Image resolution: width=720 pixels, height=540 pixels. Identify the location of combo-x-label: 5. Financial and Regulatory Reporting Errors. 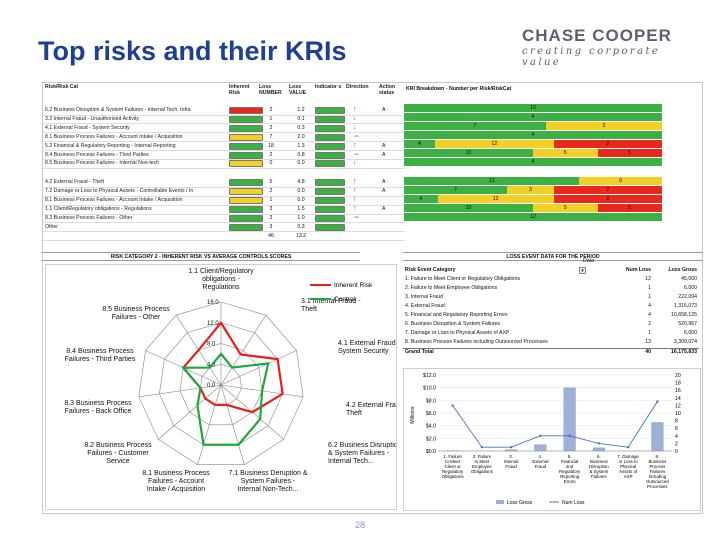
(570, 469).